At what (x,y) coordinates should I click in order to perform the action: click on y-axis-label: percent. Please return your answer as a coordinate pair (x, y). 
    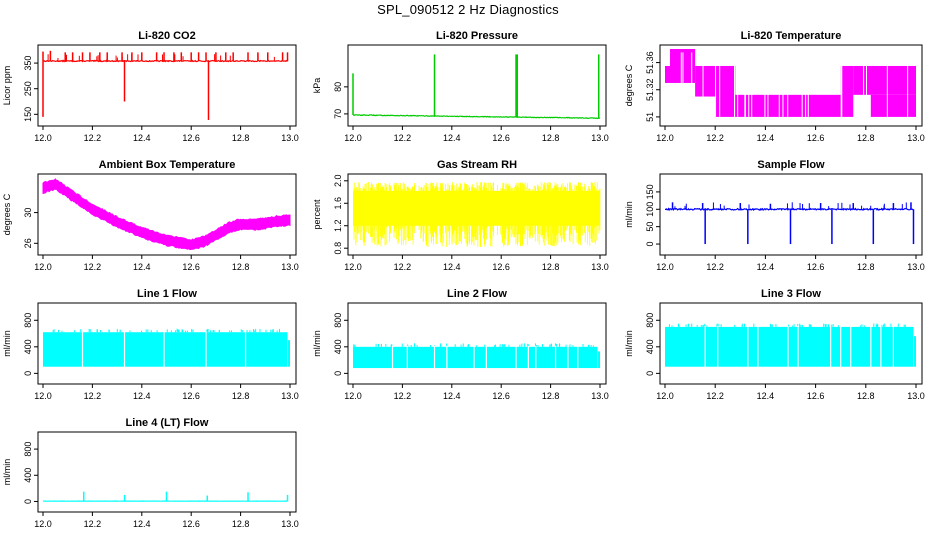
    Looking at the image, I should click on (317, 214).